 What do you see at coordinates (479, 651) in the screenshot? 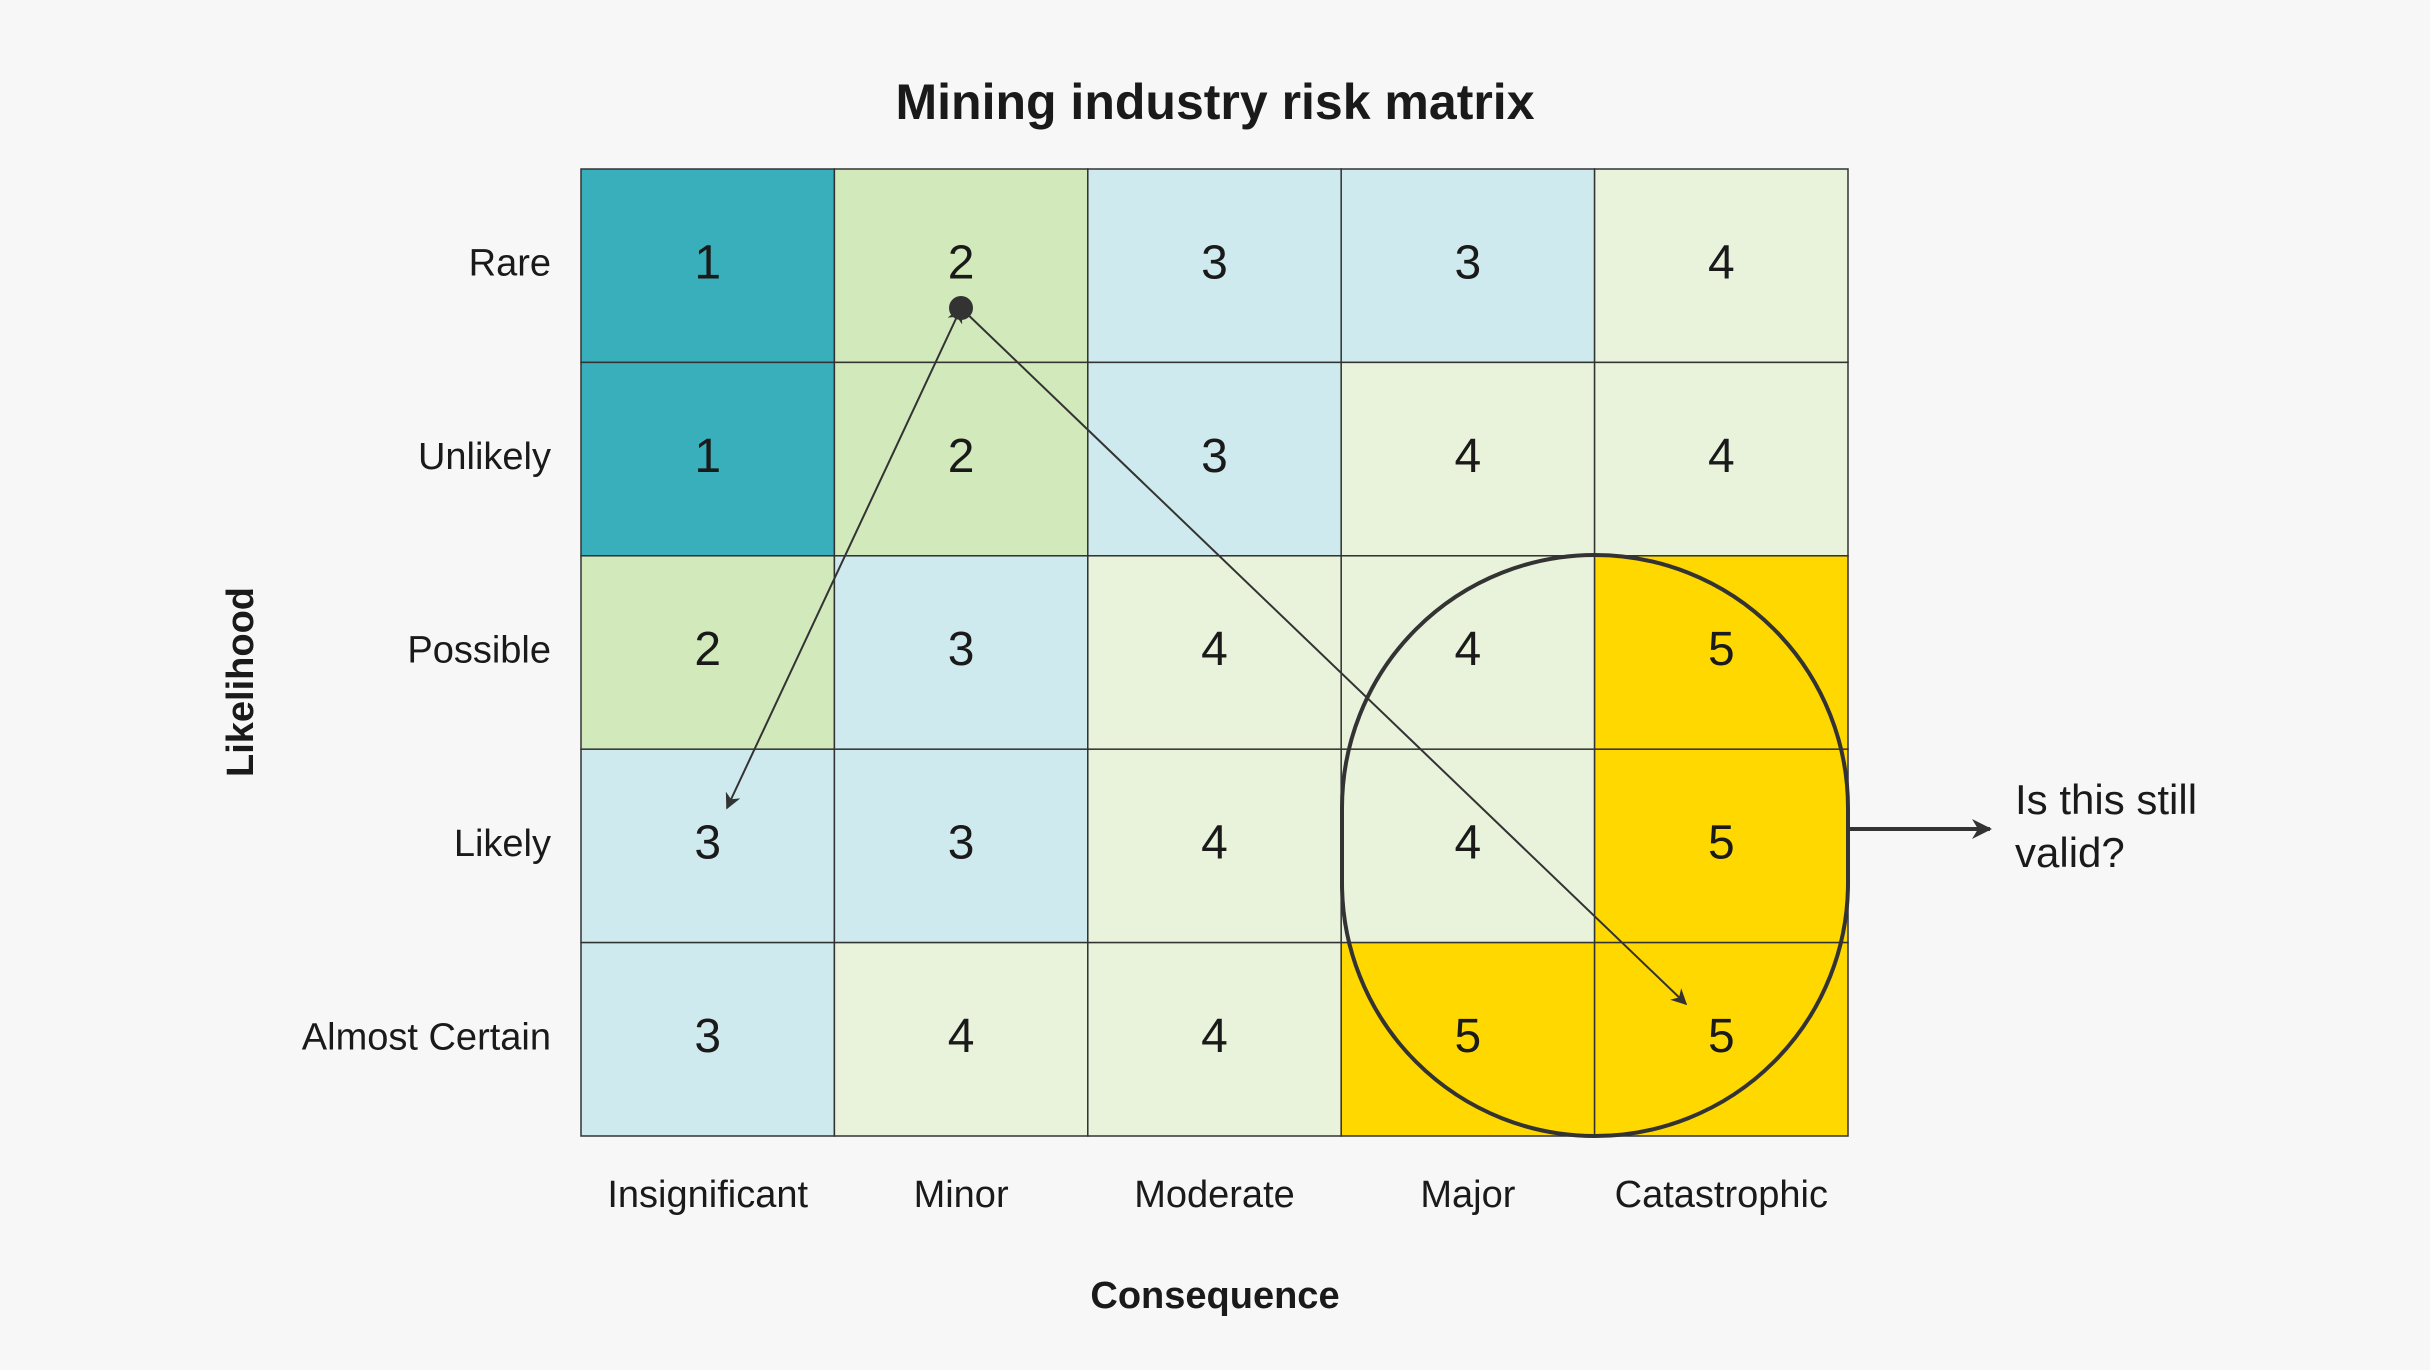
I see `row-label: Possible` at bounding box center [479, 651].